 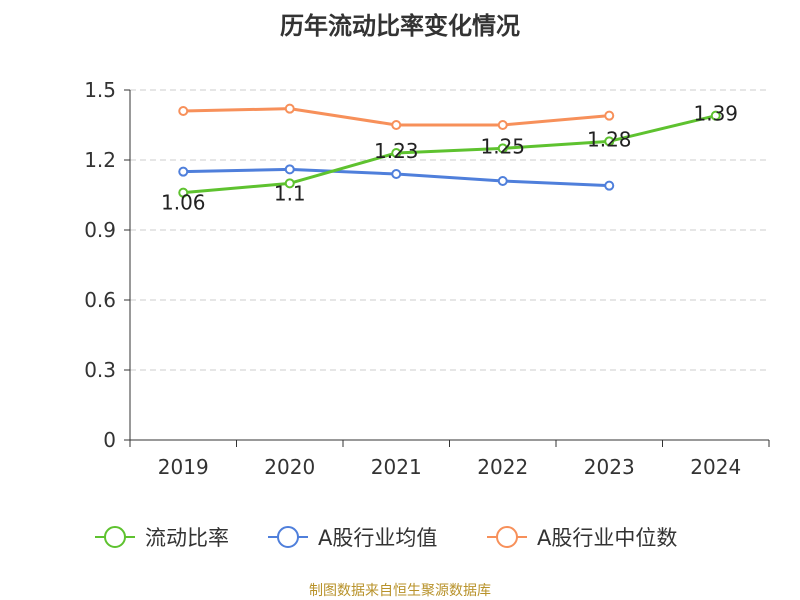 What do you see at coordinates (609, 467) in the screenshot?
I see `x-tick-label: 2023` at bounding box center [609, 467].